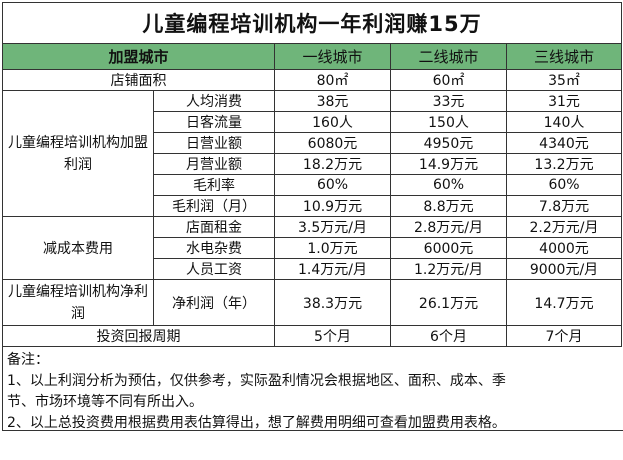  I want to click on header-tier1: 一线城市, so click(332, 56).